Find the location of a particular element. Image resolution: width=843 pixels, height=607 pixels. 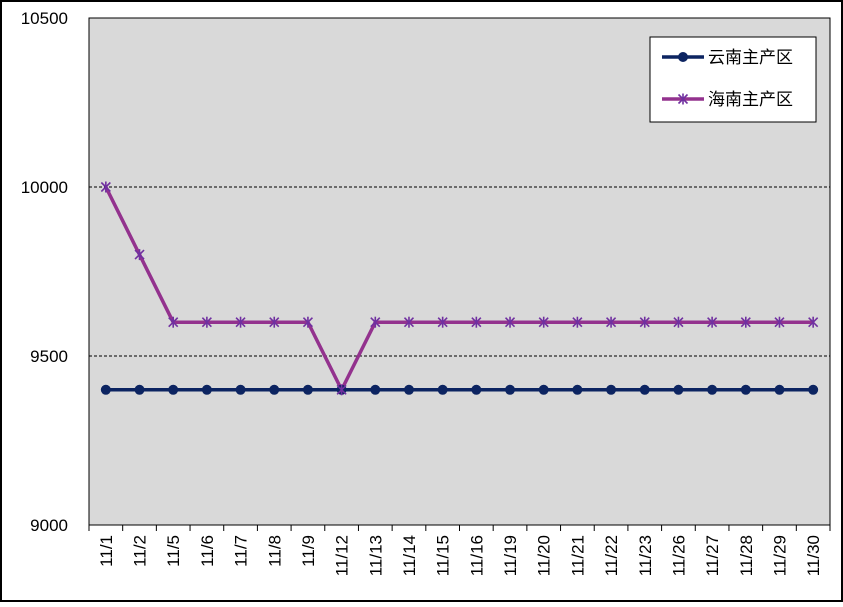

x-tick-label: 11/7 is located at coordinates (241, 551).